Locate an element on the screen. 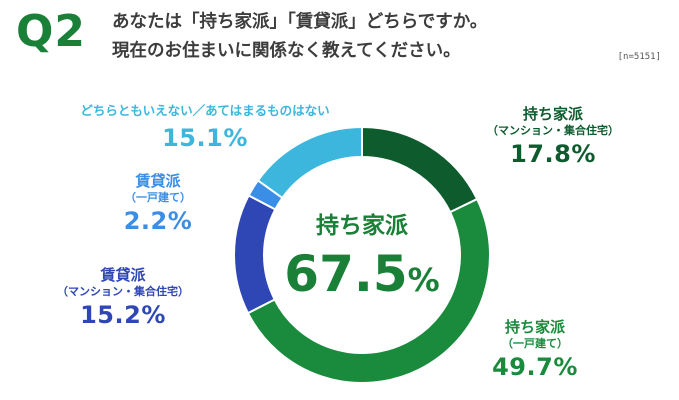 The image size is (679, 400). center-label-value: 67.5% is located at coordinates (362, 277).